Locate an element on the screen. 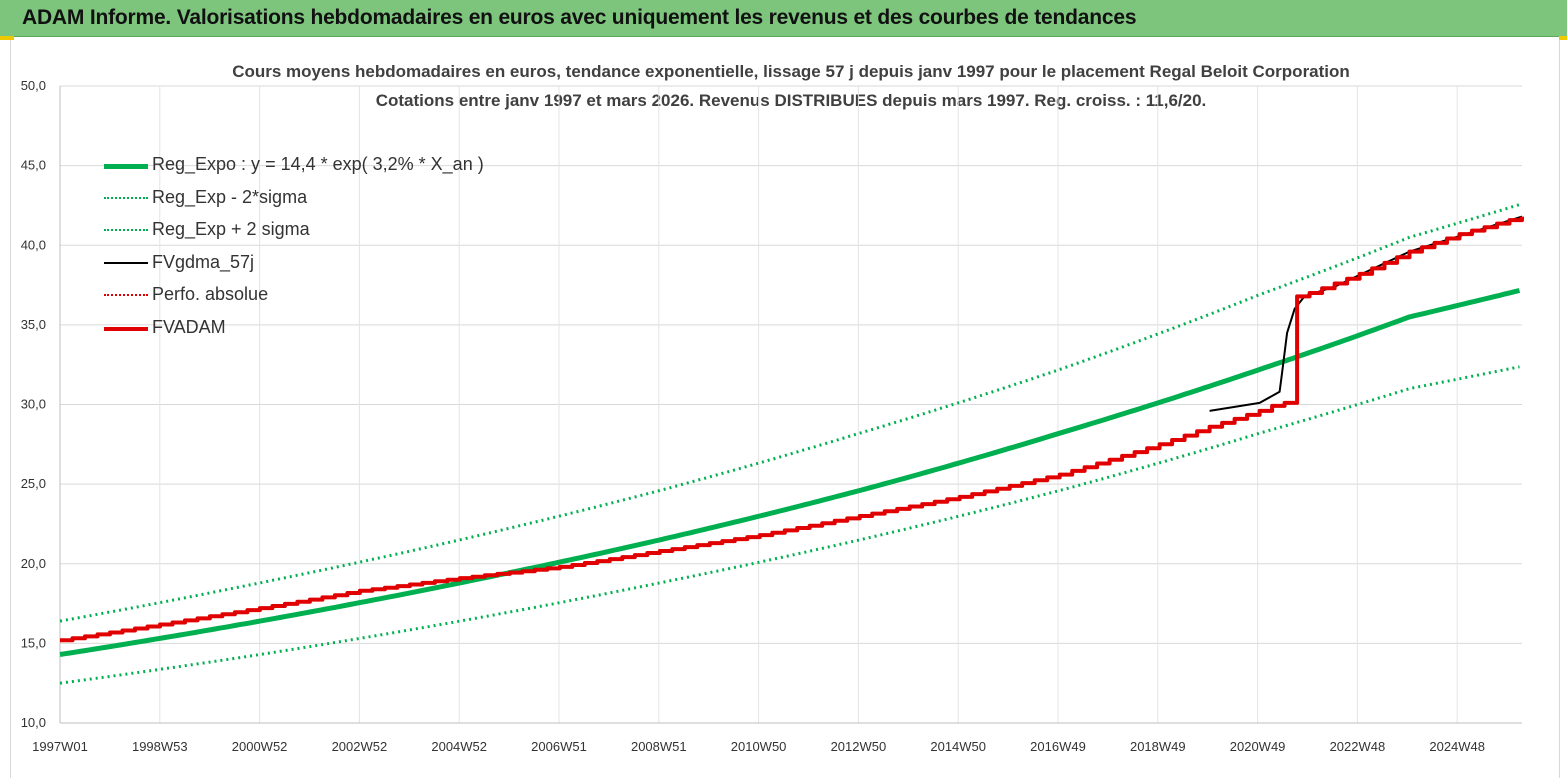 The image size is (1567, 783). y-tick-label: 25,0 is located at coordinates (33, 483).